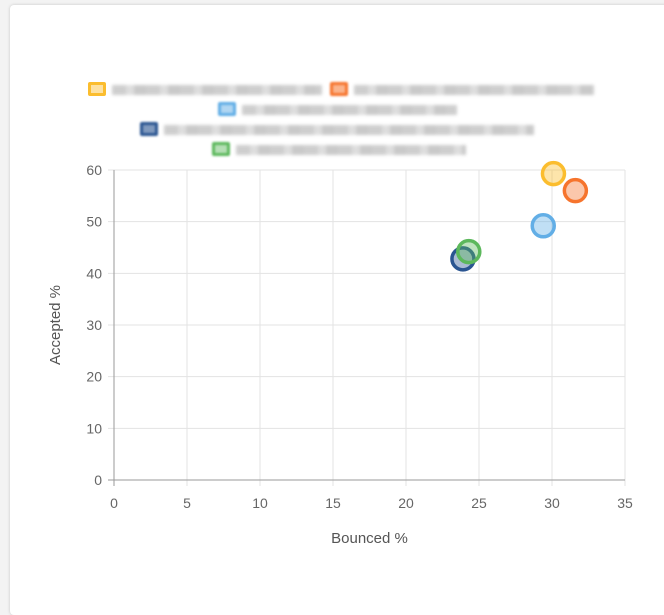 The height and width of the screenshot is (615, 664). What do you see at coordinates (339, 89) in the screenshot?
I see `legend-swatch-orange` at bounding box center [339, 89].